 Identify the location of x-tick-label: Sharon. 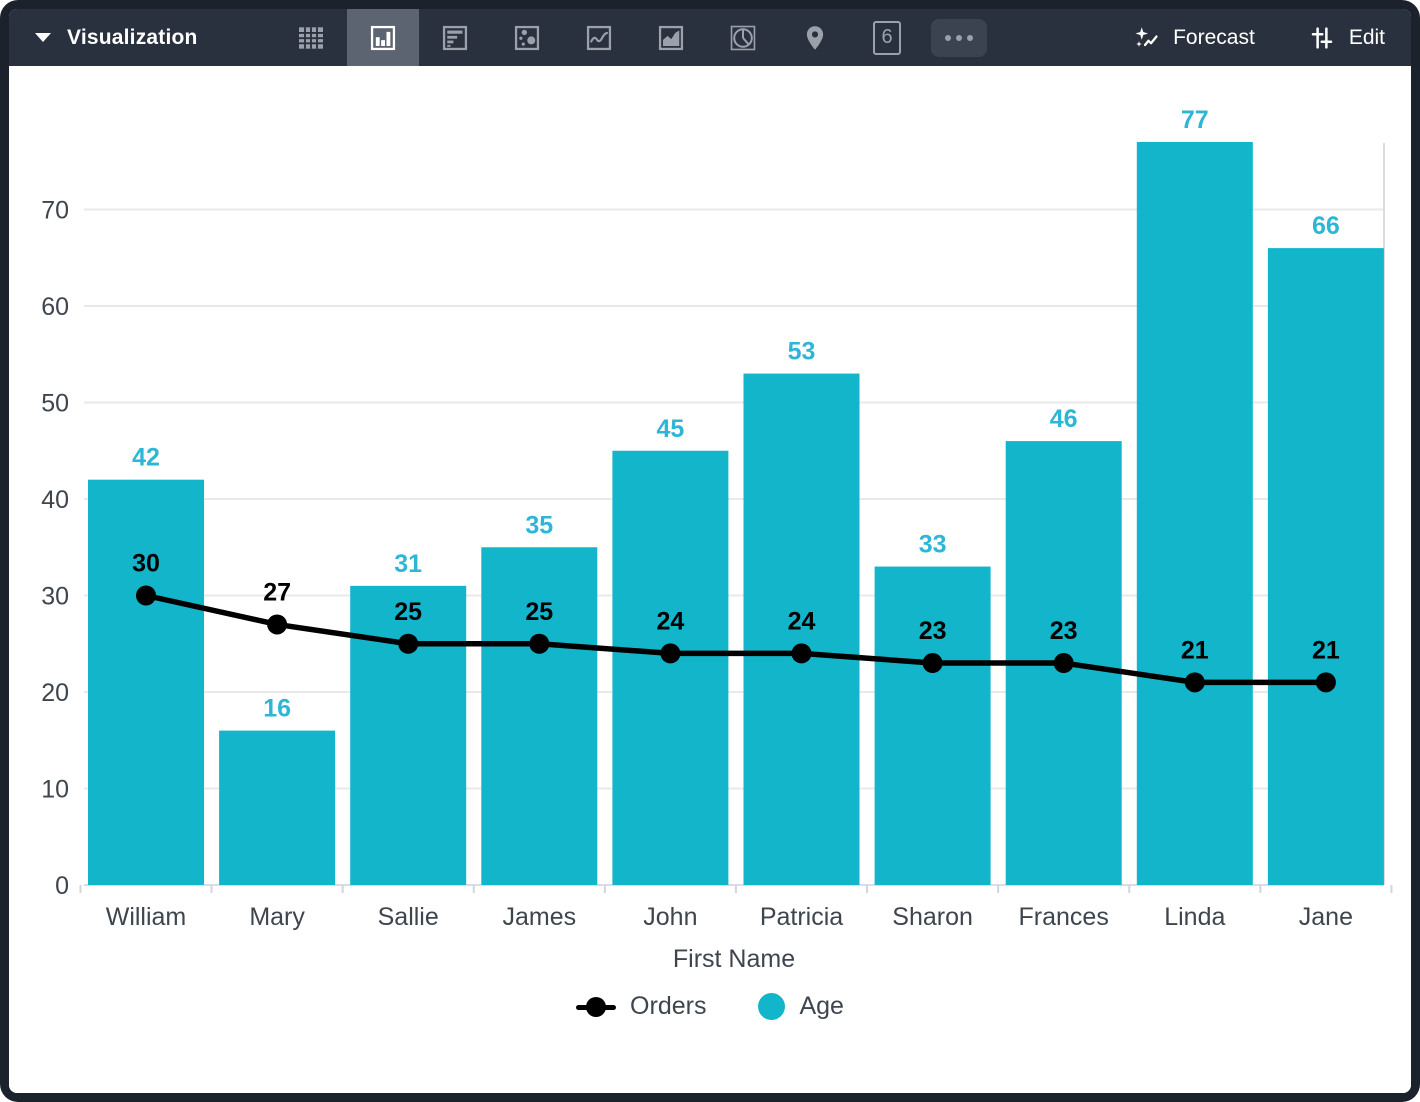
(932, 917).